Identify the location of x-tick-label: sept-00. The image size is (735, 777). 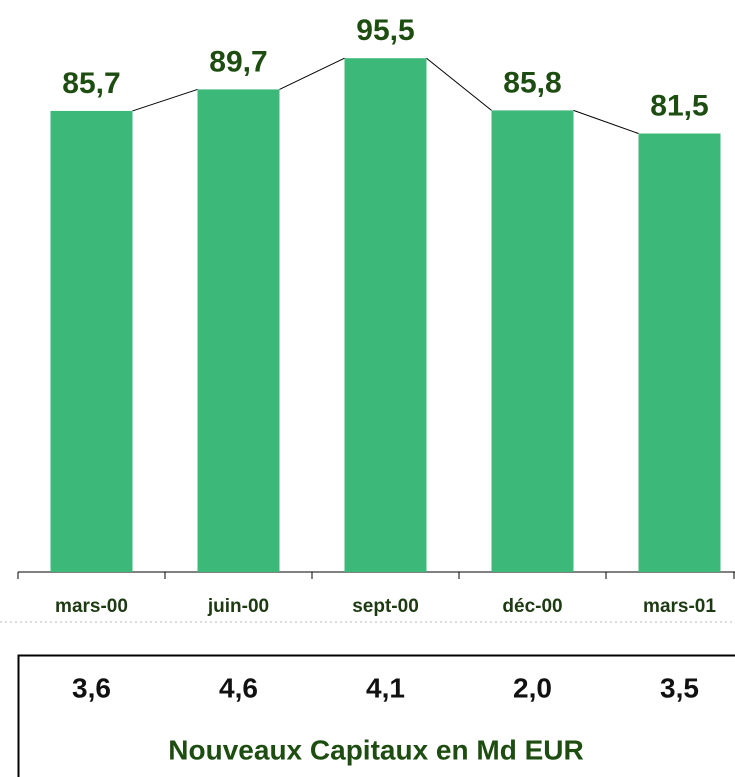
(385, 606).